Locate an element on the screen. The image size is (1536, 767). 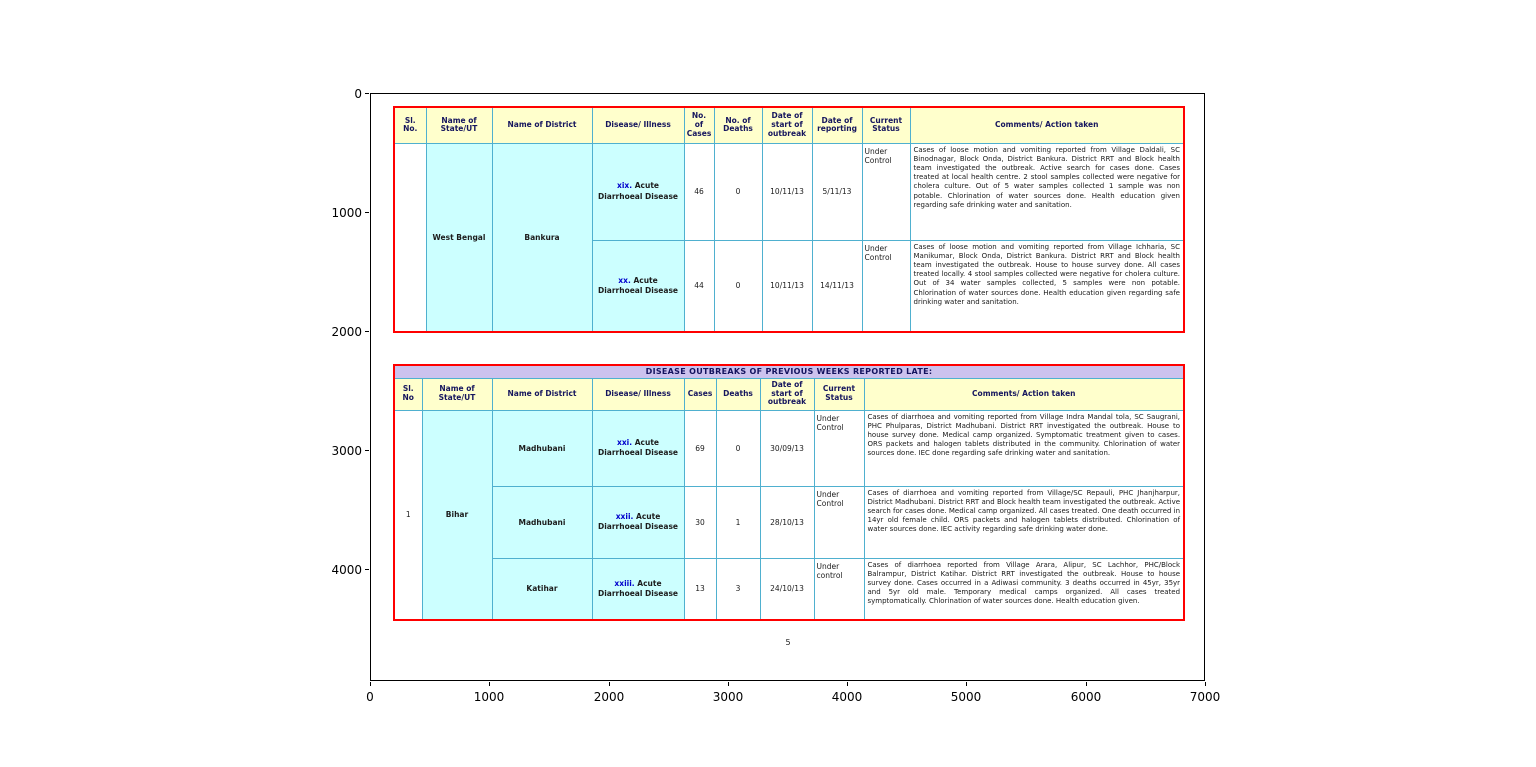
y-tick-label: 3000 is located at coordinates (346, 451).